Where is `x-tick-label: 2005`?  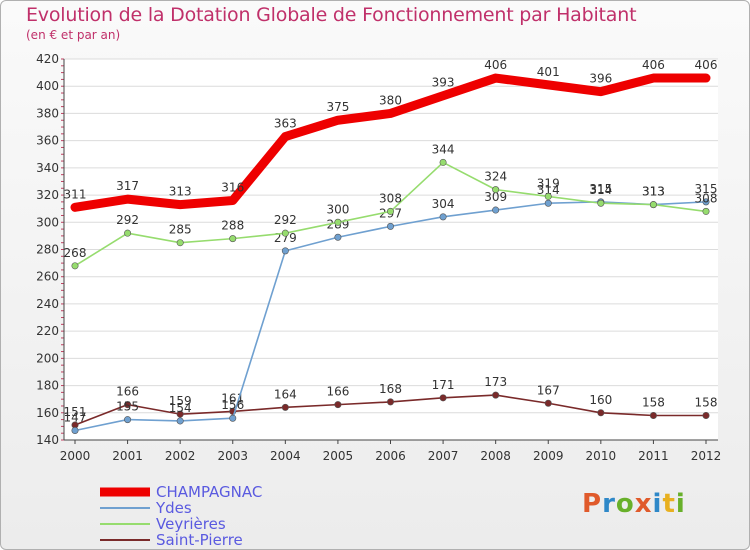
x-tick-label: 2005 is located at coordinates (338, 456).